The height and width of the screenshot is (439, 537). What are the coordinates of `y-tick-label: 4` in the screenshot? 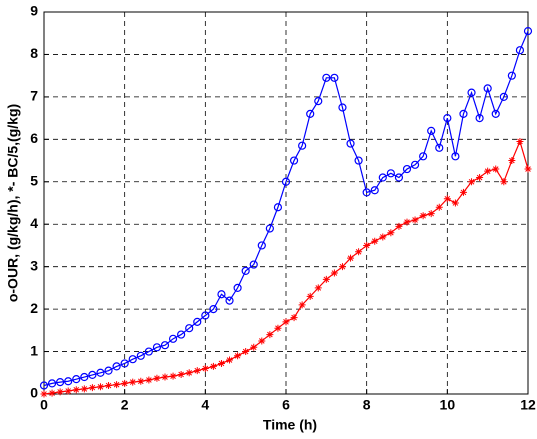 It's located at (34, 223).